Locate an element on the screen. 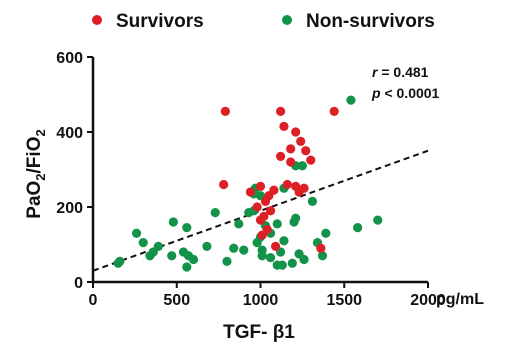 The width and height of the screenshot is (526, 351). stat-r-symbol: r is located at coordinates (375, 72).